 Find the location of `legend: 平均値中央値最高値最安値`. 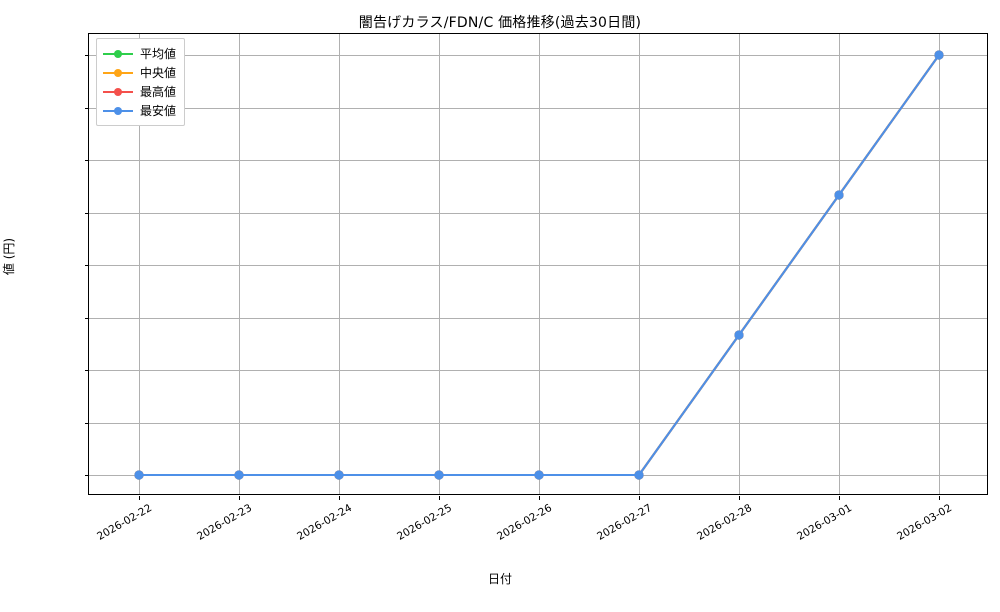

legend: 平均値中央値最高値最安値 is located at coordinates (141, 82).